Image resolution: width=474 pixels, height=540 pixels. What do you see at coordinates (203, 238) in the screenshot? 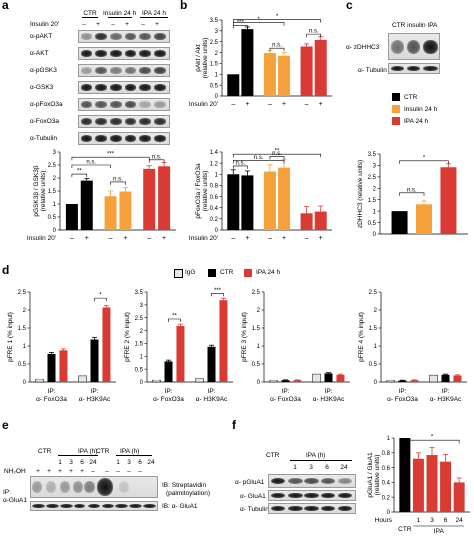
I see `x-row-label: Insulin 20'` at bounding box center [203, 238].